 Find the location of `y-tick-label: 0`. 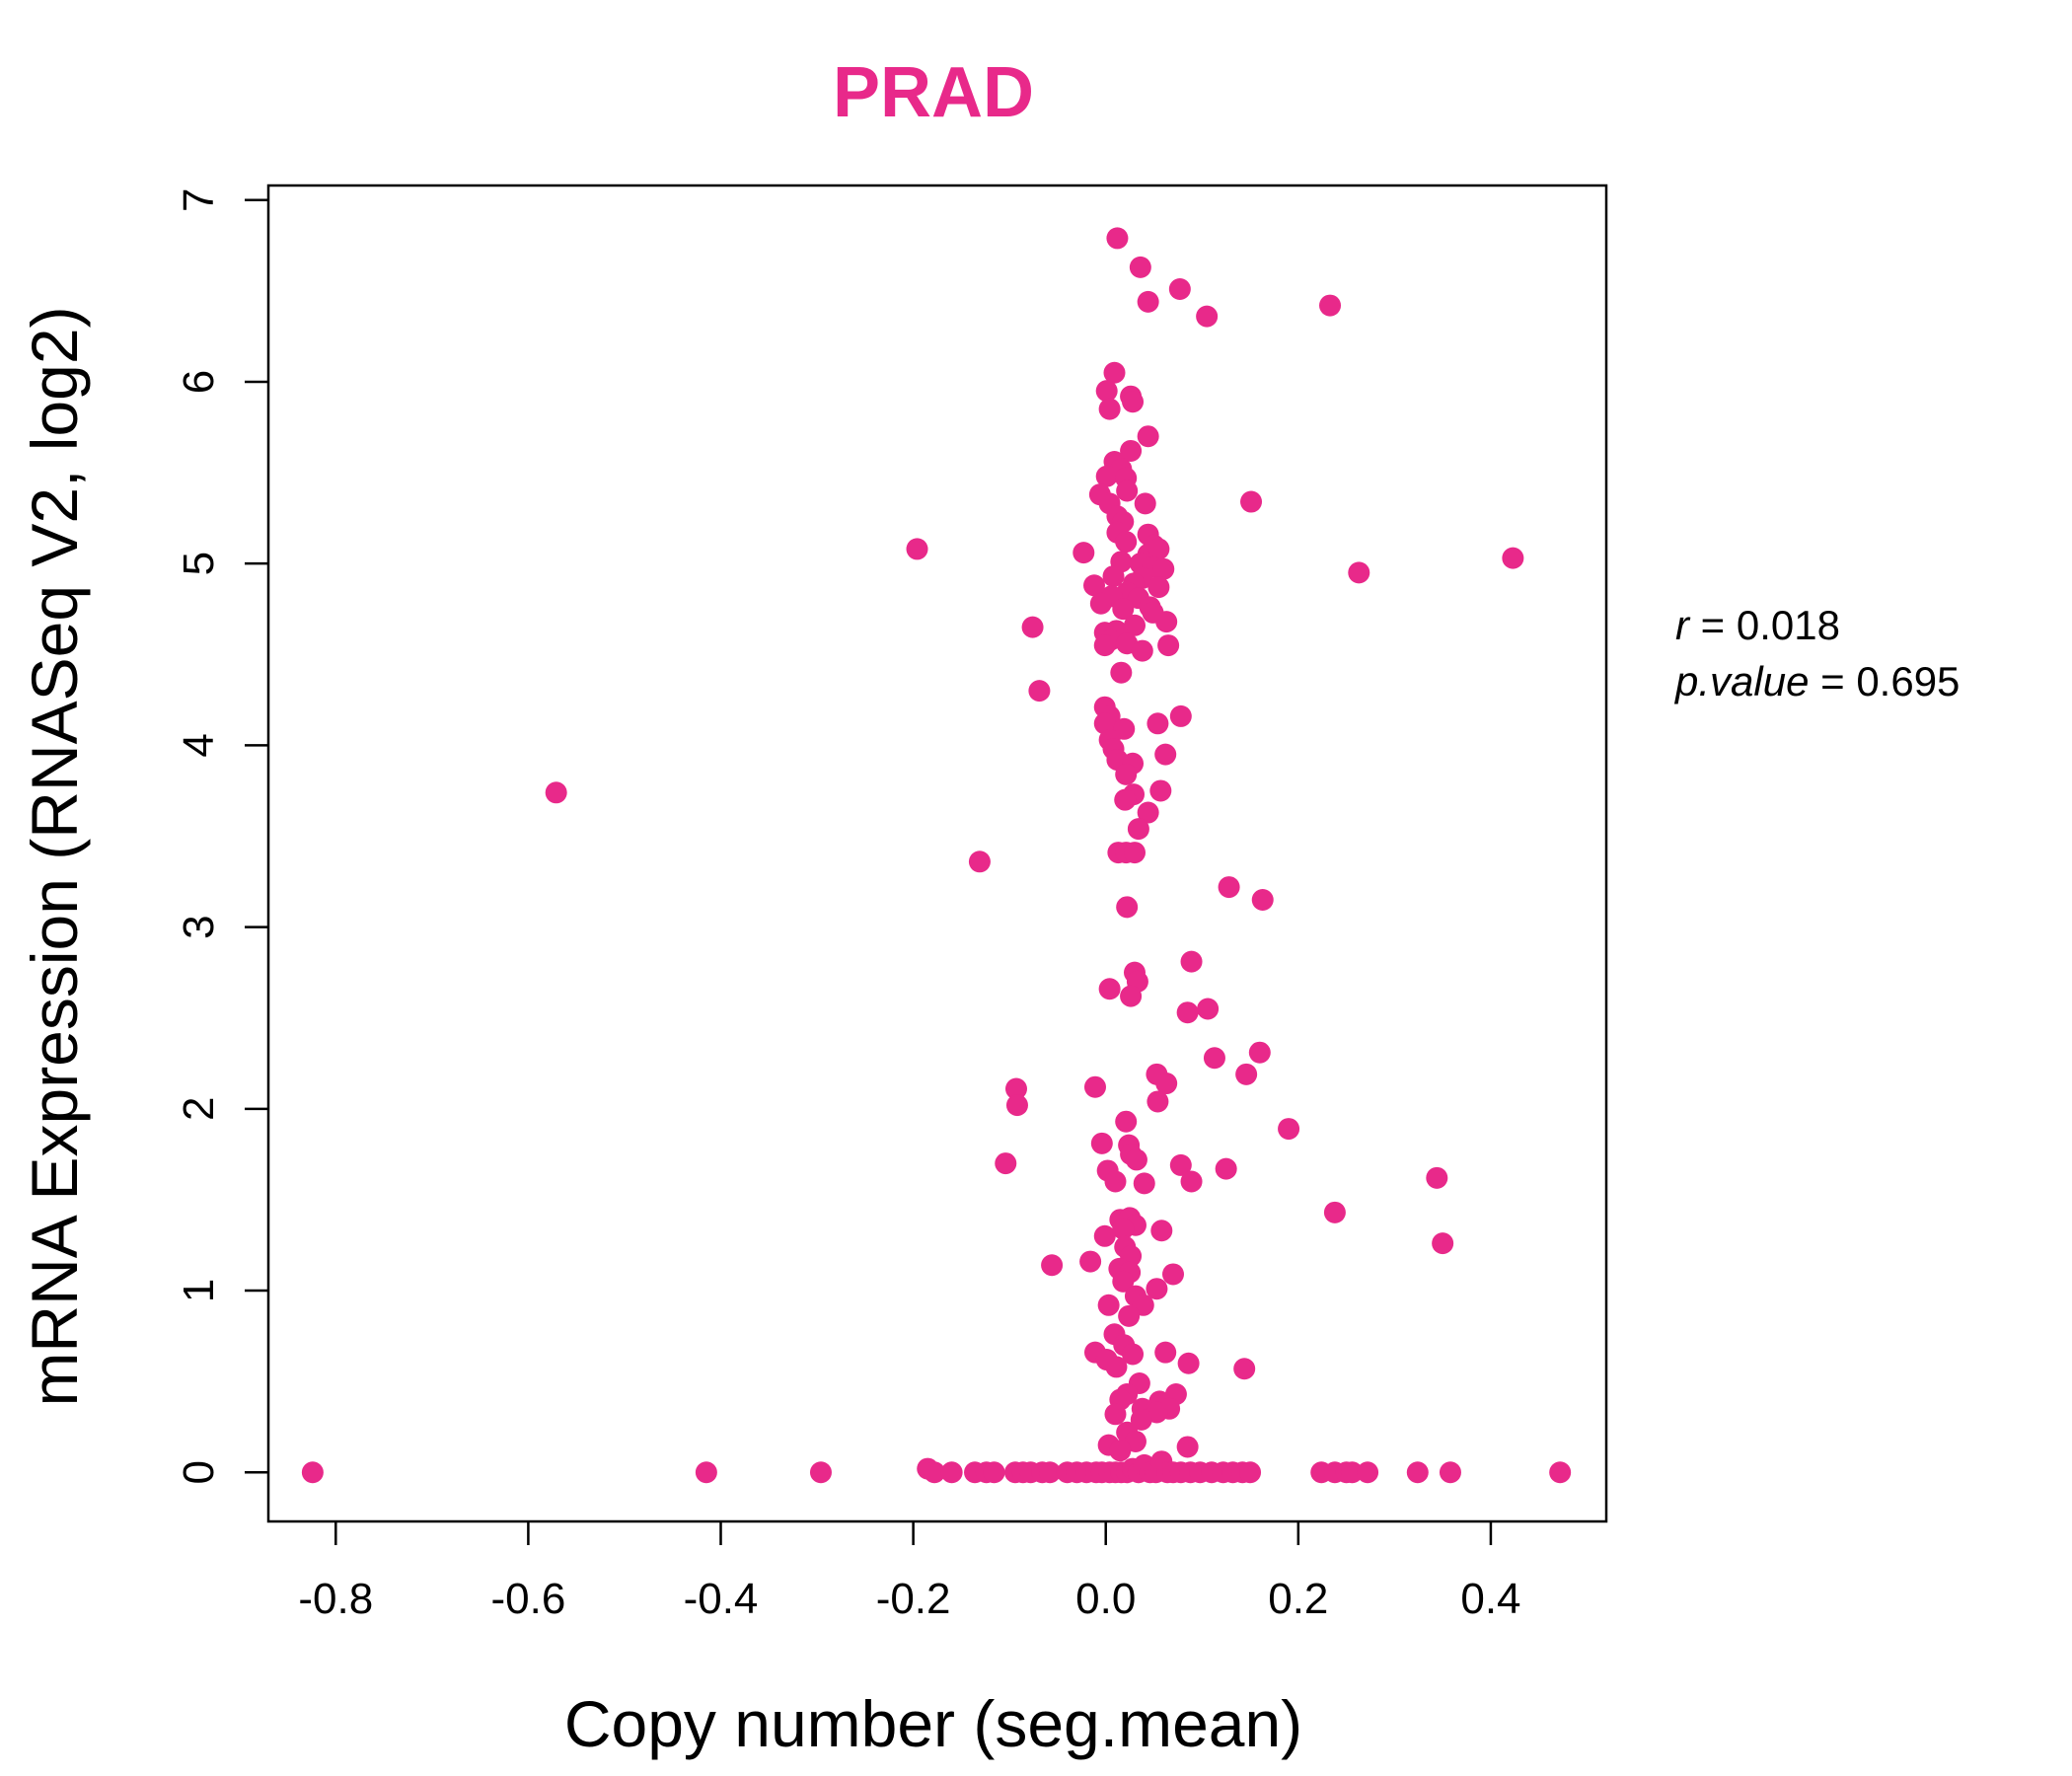

y-tick-label: 0 is located at coordinates (199, 1472).